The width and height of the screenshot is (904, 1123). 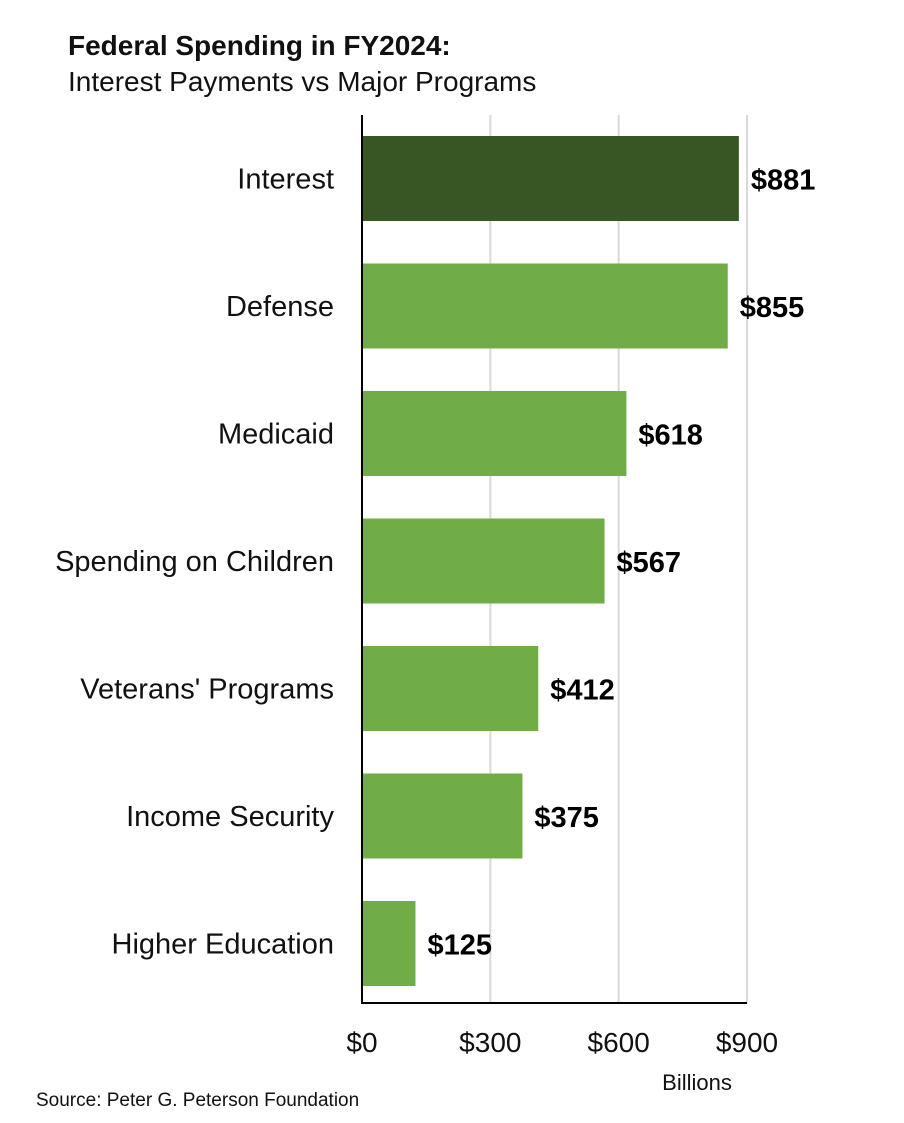 What do you see at coordinates (772, 308) in the screenshot?
I see `value-label: $855` at bounding box center [772, 308].